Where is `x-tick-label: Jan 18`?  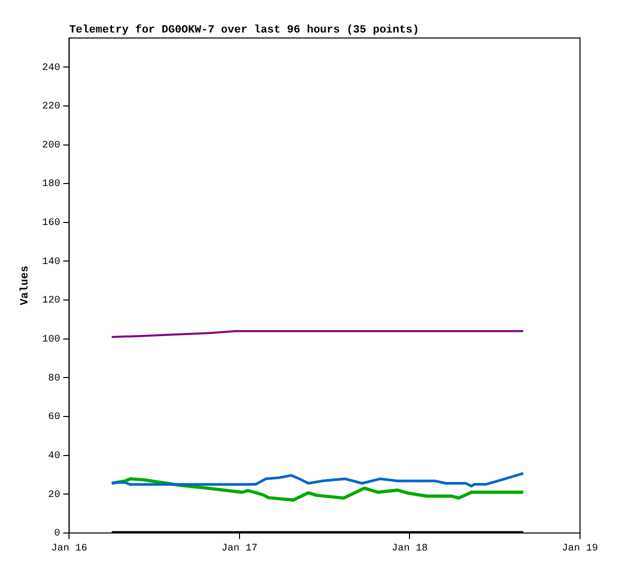
x-tick-label: Jan 18 is located at coordinates (410, 549).